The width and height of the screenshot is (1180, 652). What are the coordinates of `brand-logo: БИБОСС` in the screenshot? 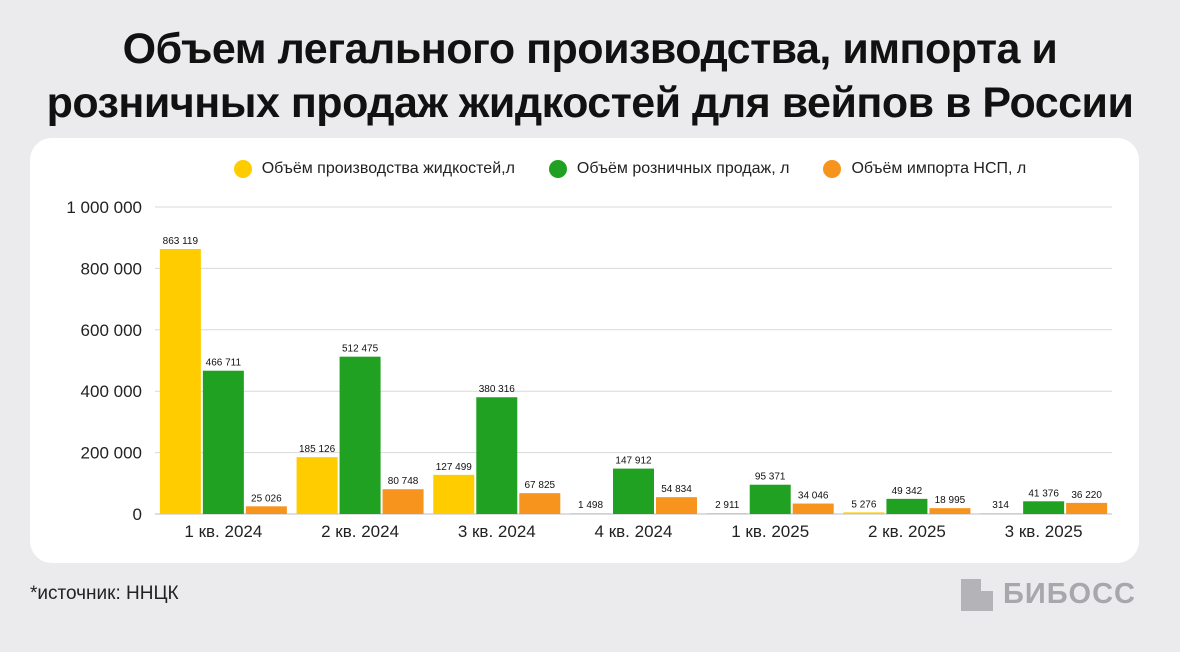 It's located at (1048, 594).